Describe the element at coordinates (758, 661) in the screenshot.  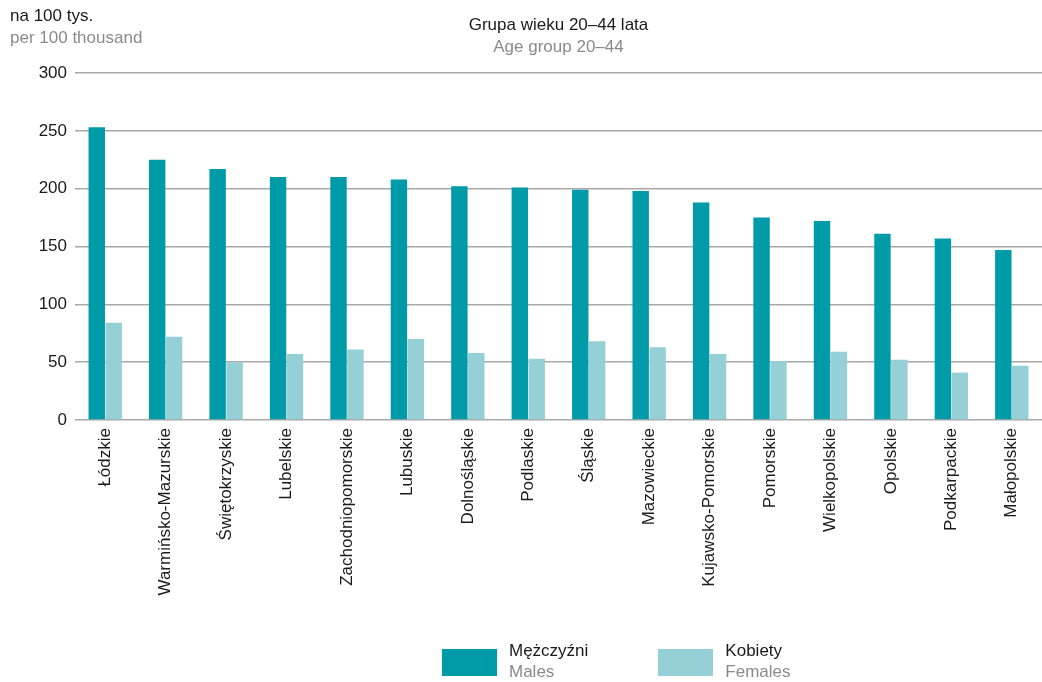
I see `legend-label: Kobiety Females` at that location.